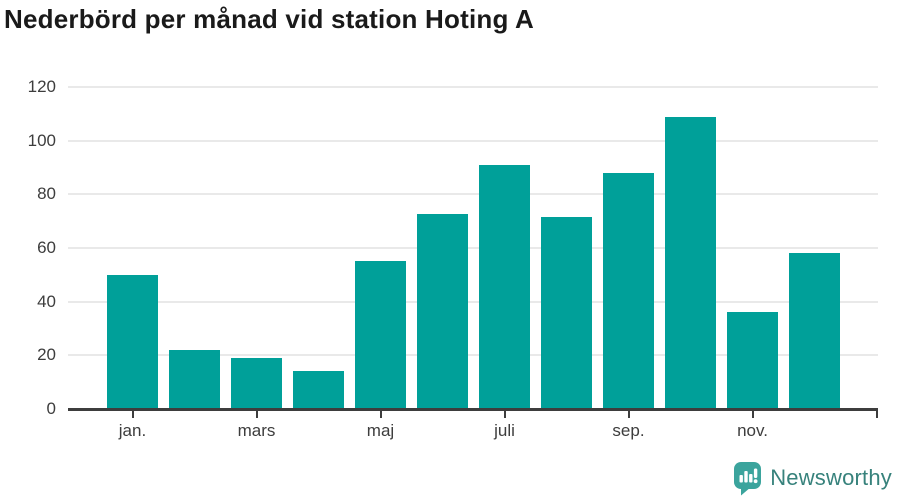  I want to click on bar-nov, so click(752, 360).